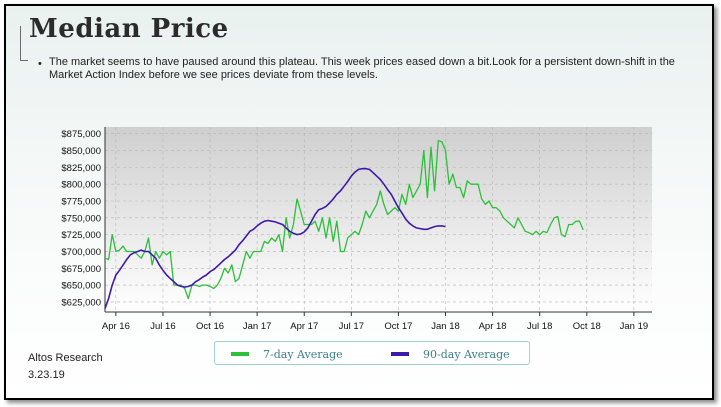 The width and height of the screenshot is (721, 407). I want to click on y-tick-label: $725,000, so click(81, 235).